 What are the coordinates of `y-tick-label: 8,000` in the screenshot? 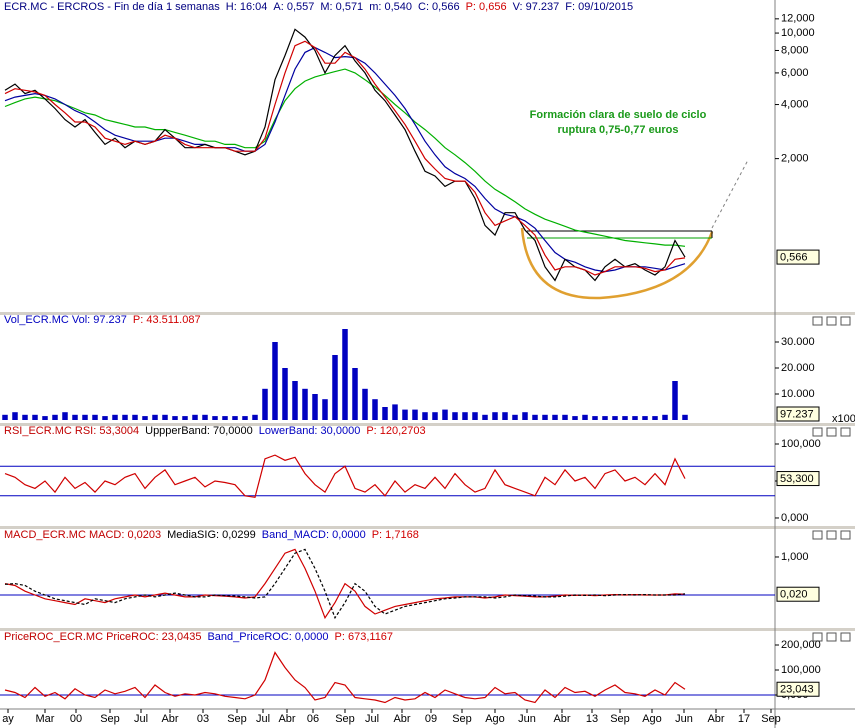 It's located at (795, 50).